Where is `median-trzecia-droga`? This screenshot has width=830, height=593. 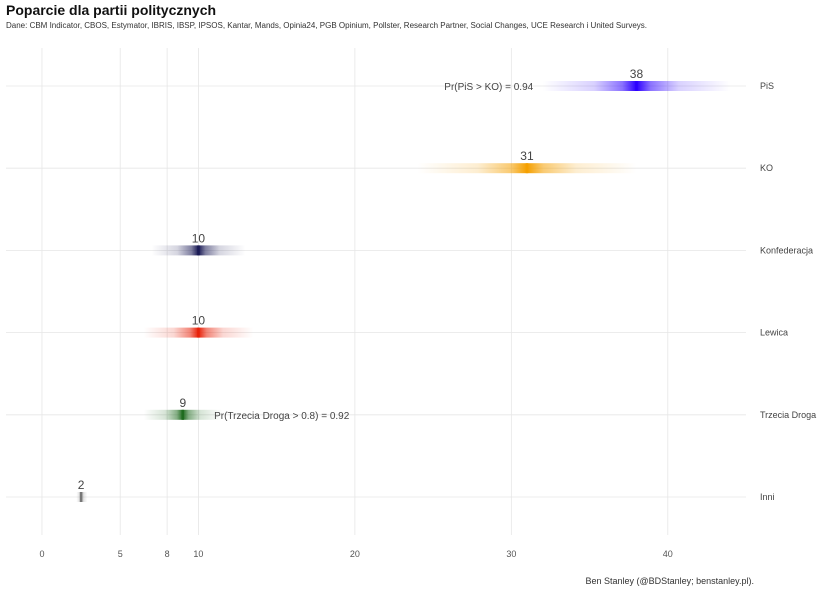
median-trzecia-droga is located at coordinates (182, 414).